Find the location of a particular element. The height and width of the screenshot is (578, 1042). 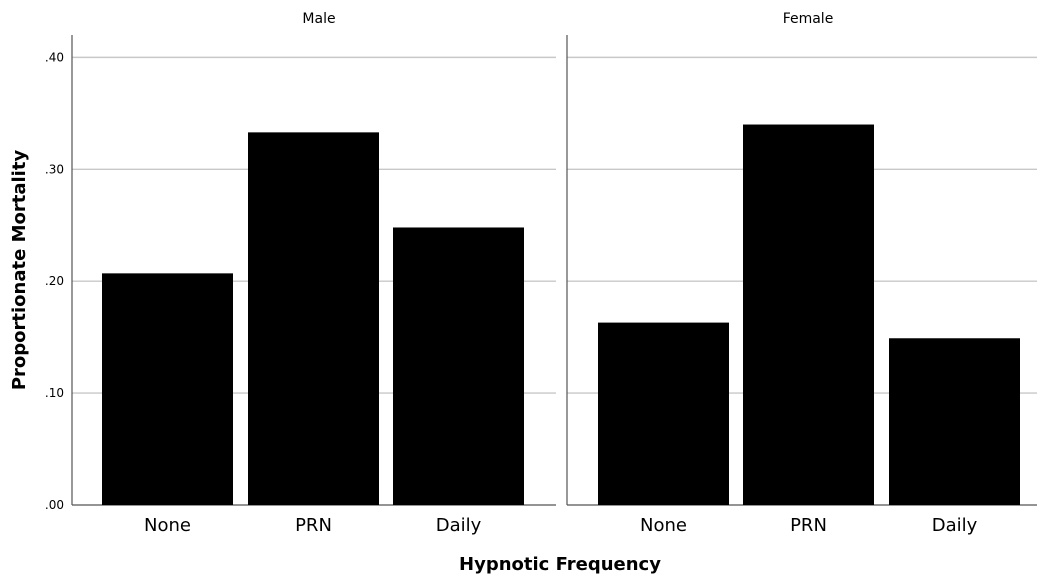

bar-male-daily is located at coordinates (458, 366).